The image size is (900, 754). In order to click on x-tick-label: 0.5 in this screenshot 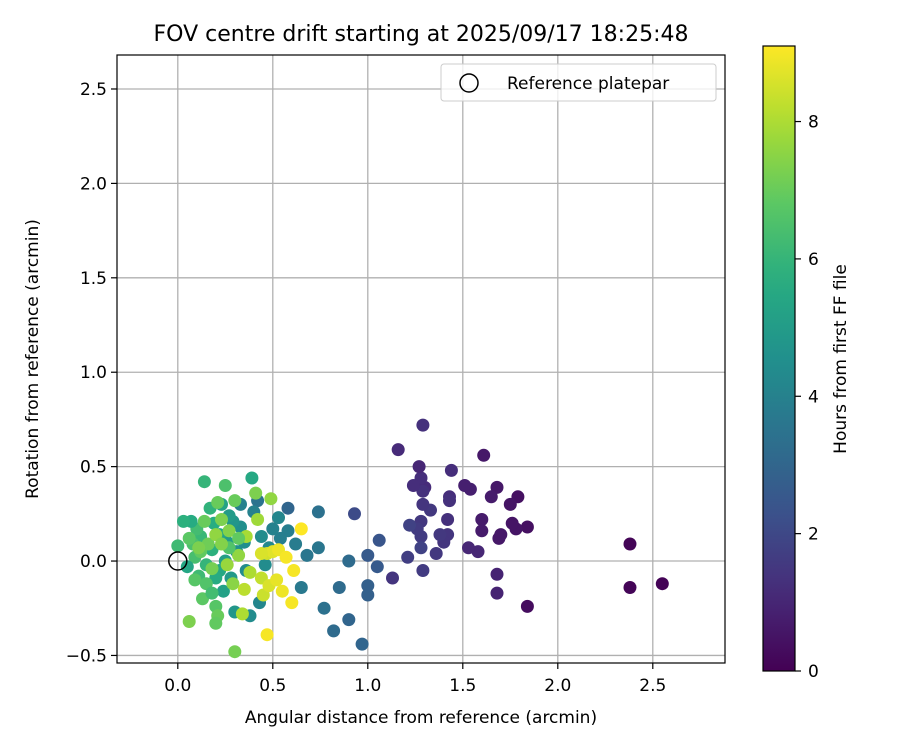, I will do `click(272, 686)`.